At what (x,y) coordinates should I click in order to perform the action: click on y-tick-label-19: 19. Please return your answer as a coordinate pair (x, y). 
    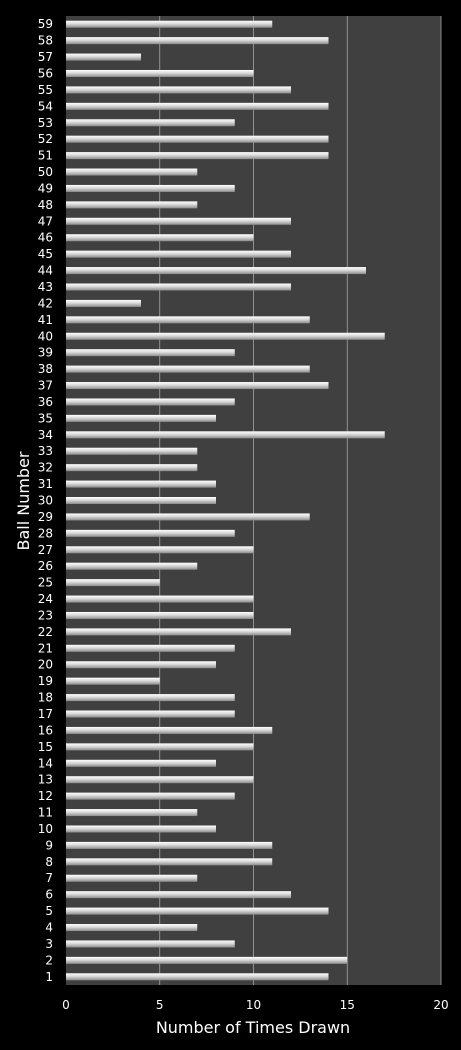
    Looking at the image, I should click on (45, 681).